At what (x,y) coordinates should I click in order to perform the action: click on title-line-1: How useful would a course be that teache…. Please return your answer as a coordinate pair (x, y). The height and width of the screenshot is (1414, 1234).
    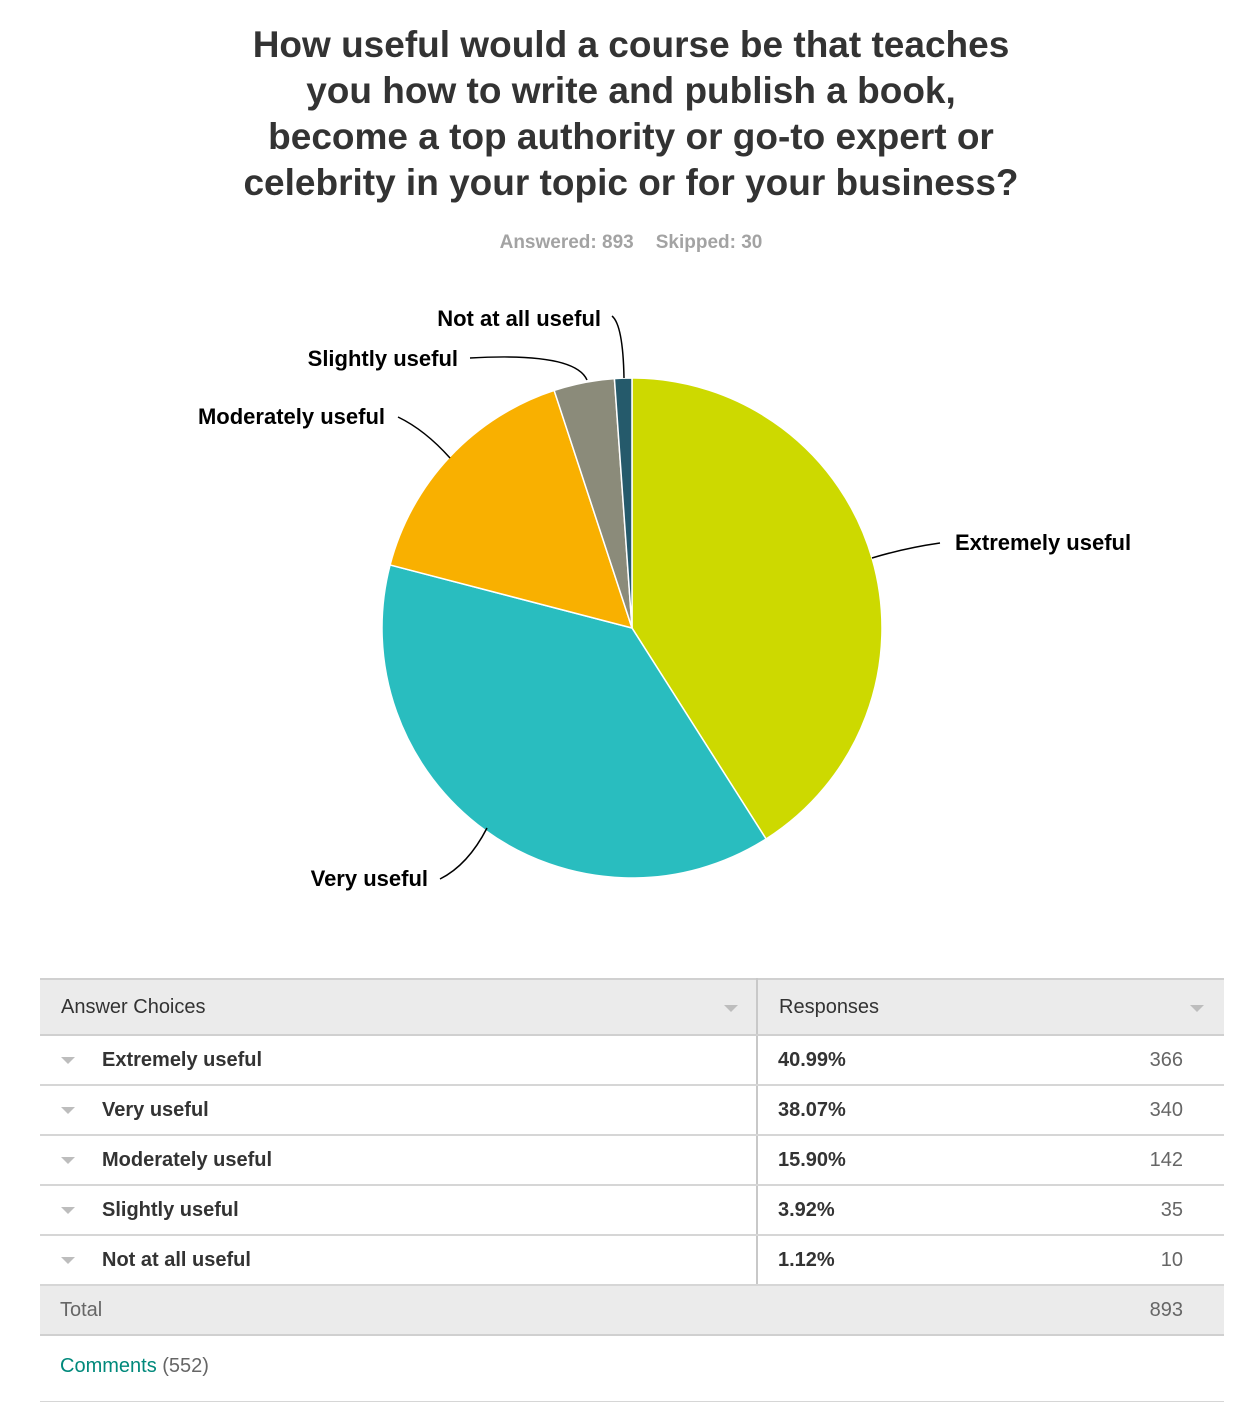
    Looking at the image, I should click on (631, 44).